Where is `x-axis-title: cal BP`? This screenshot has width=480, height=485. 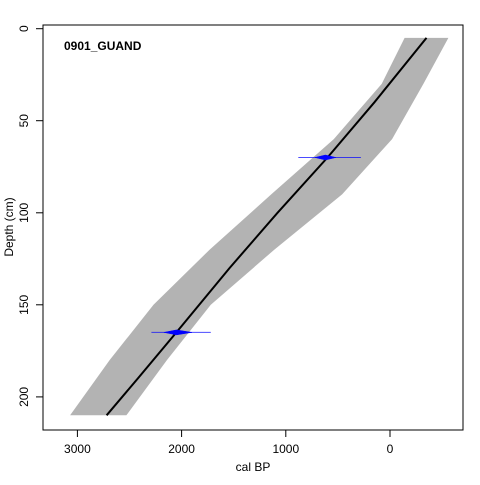
x-axis-title: cal BP is located at coordinates (253, 467).